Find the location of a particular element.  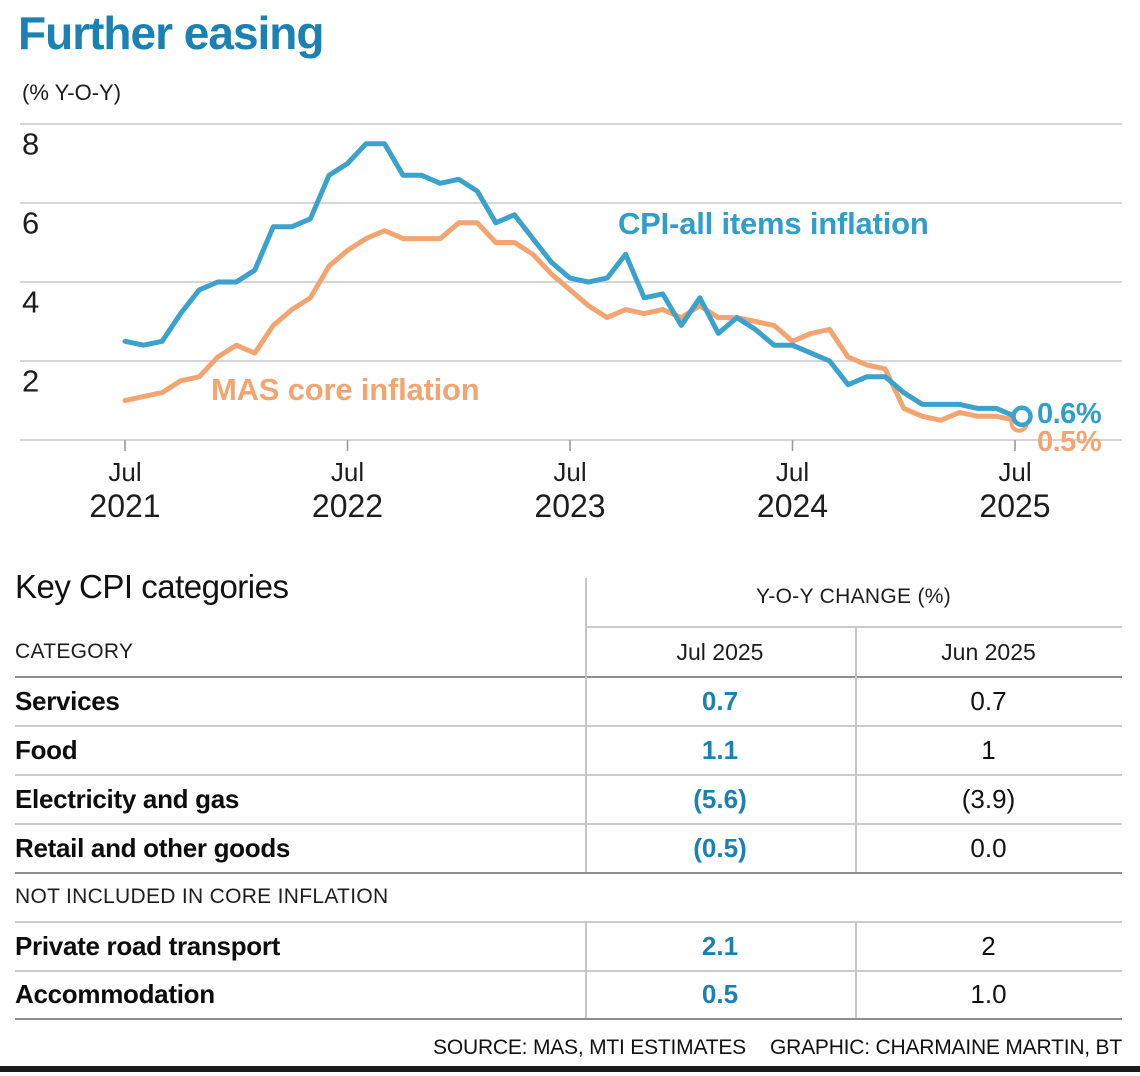

row-jun-value: 2 is located at coordinates (988, 945).